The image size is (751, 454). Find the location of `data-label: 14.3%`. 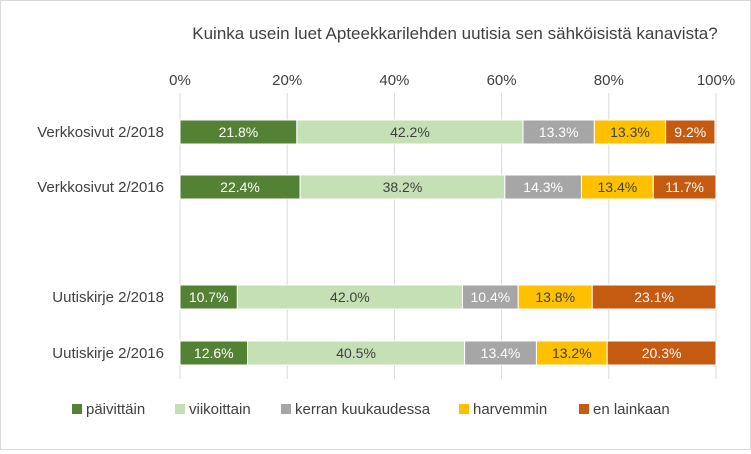

data-label: 14.3% is located at coordinates (543, 187).